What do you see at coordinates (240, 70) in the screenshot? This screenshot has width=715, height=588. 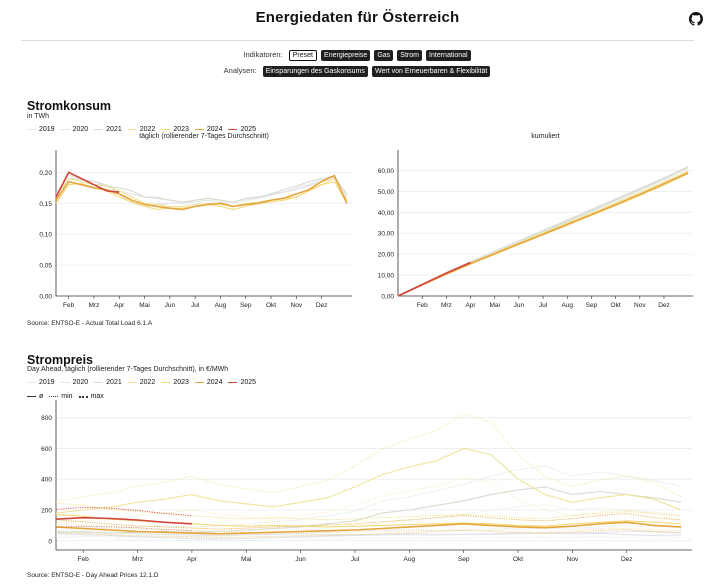 I see `analyses-label: Analysen:` at bounding box center [240, 70].